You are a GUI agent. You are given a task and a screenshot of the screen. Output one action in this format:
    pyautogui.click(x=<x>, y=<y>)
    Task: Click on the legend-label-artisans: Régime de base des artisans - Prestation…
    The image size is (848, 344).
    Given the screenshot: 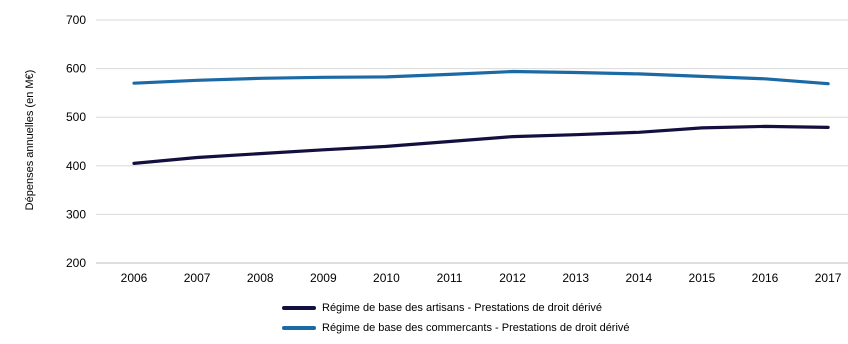 What is the action you would take?
    pyautogui.click(x=462, y=308)
    